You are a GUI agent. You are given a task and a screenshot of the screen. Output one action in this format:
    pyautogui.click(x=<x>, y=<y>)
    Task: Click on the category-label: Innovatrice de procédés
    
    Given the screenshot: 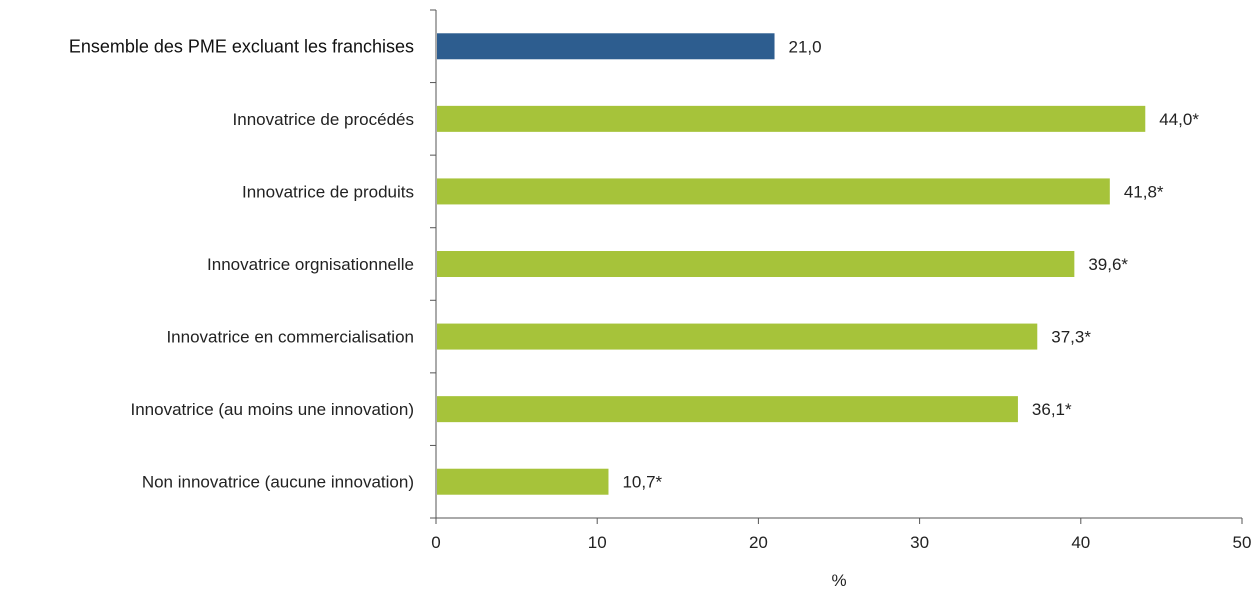 What is the action you would take?
    pyautogui.click(x=323, y=119)
    